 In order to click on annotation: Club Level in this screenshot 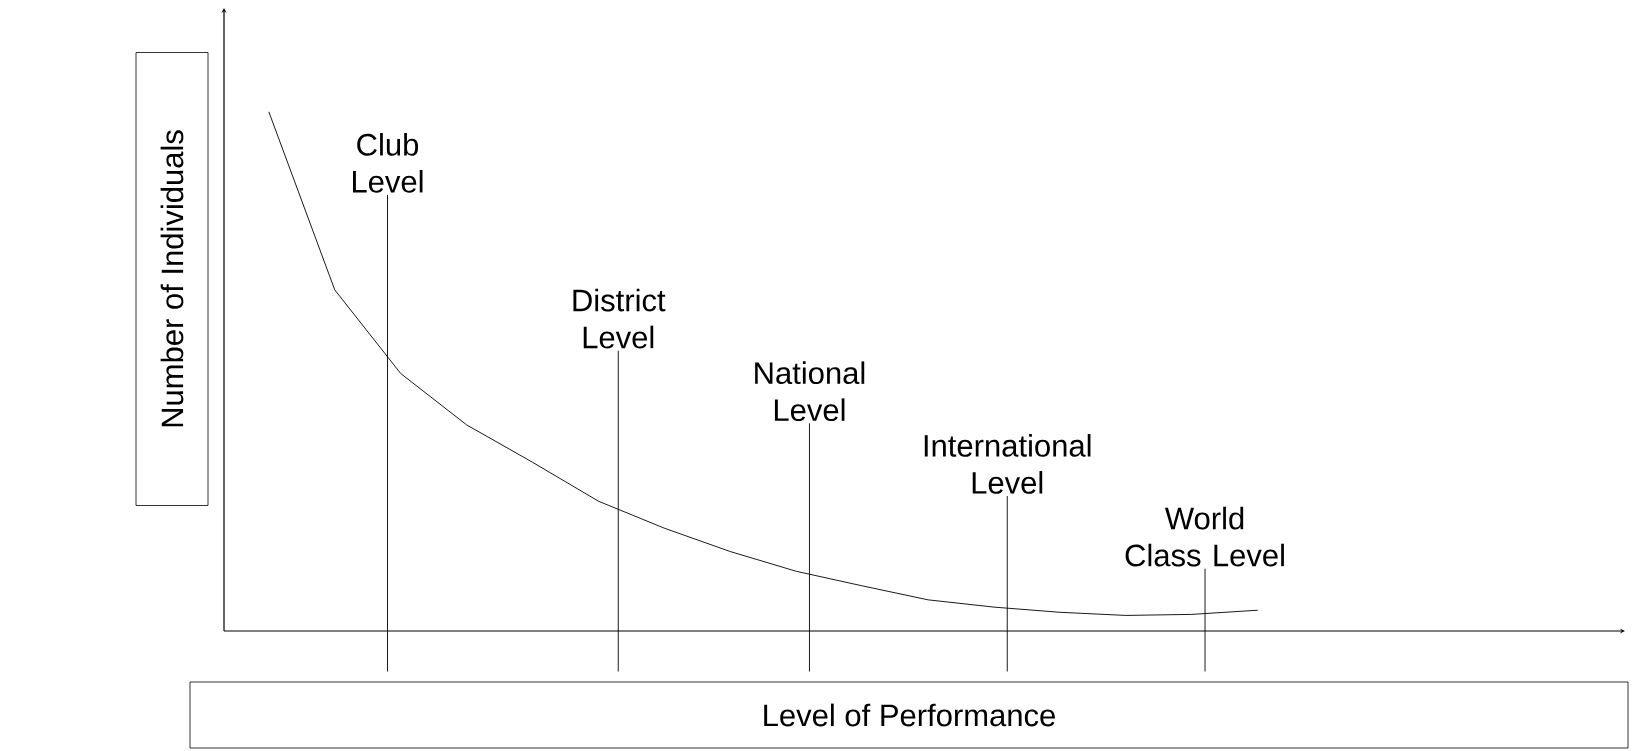, I will do `click(388, 162)`.